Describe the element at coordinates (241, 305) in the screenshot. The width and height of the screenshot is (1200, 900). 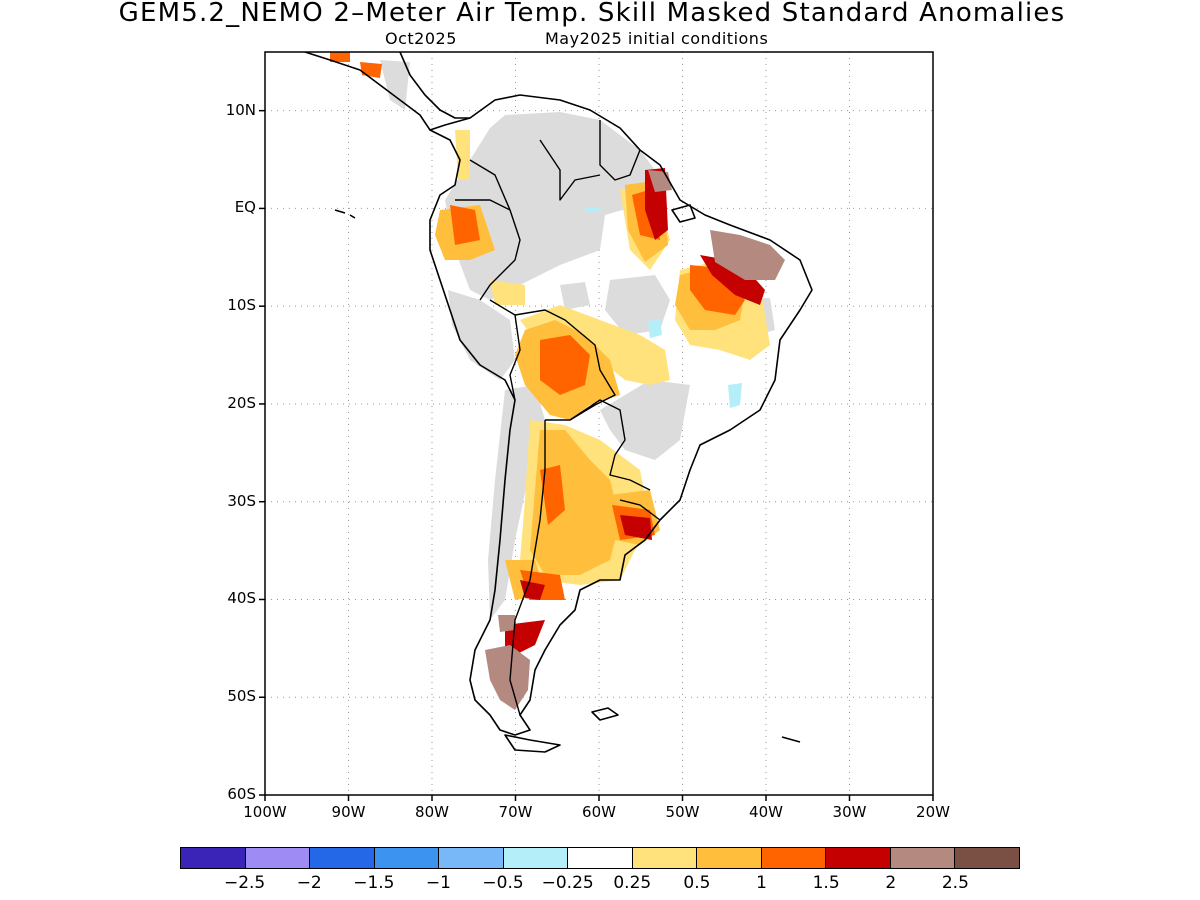
I see `lat-tick-label: 10S` at that location.